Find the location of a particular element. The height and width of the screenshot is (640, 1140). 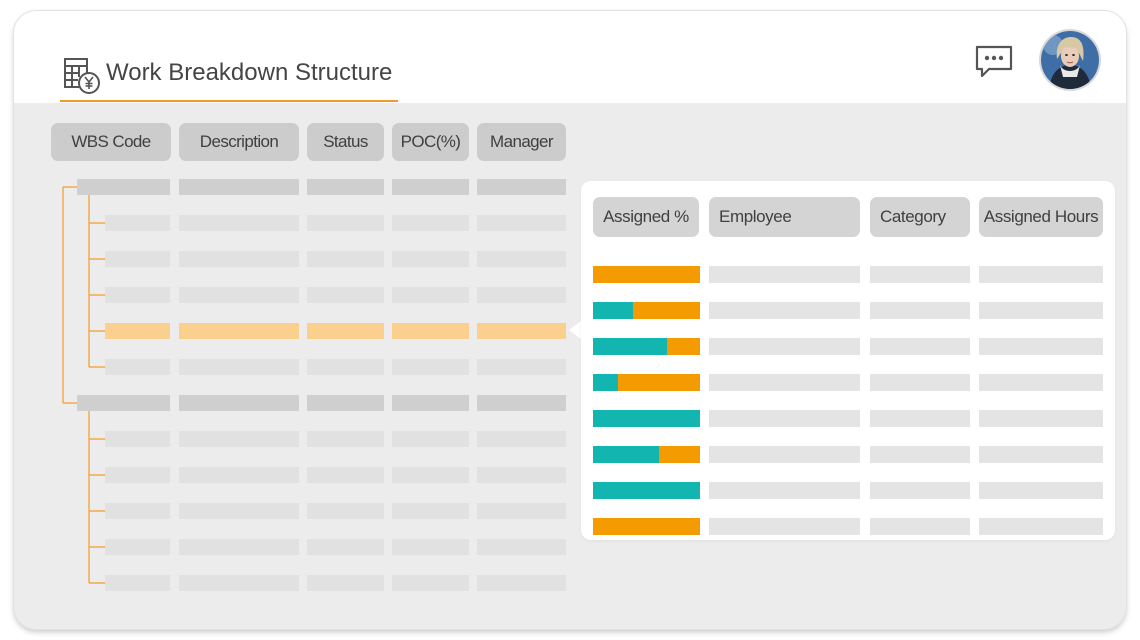

wbs-row-2-status is located at coordinates (345, 223).